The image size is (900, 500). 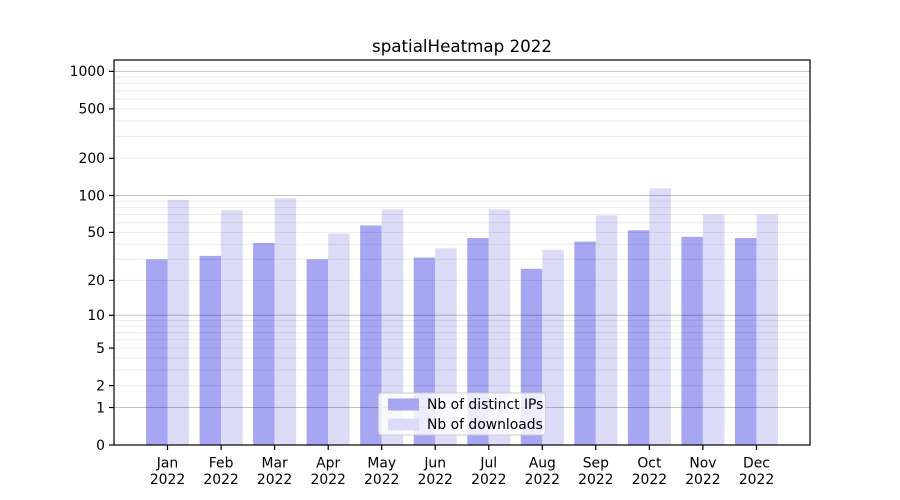 I want to click on bar-downloads-nov, so click(x=713, y=329).